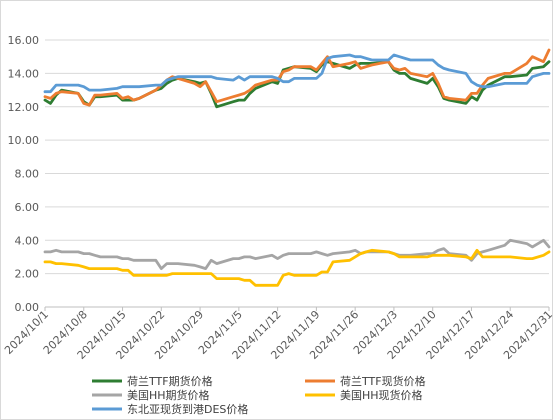 The height and width of the screenshot is (420, 553). I want to click on y-tick-label: 10.00, so click(24, 140).